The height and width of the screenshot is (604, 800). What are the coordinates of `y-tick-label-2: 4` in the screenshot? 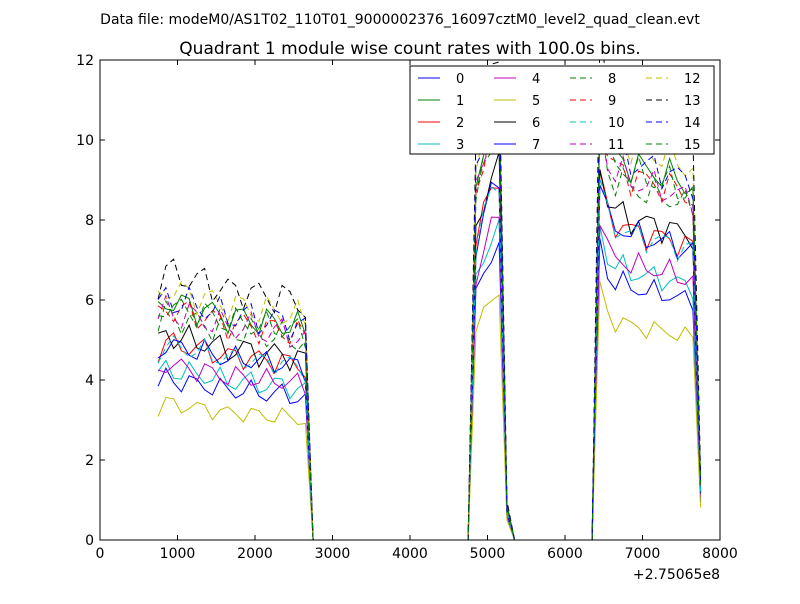 It's located at (89, 381).